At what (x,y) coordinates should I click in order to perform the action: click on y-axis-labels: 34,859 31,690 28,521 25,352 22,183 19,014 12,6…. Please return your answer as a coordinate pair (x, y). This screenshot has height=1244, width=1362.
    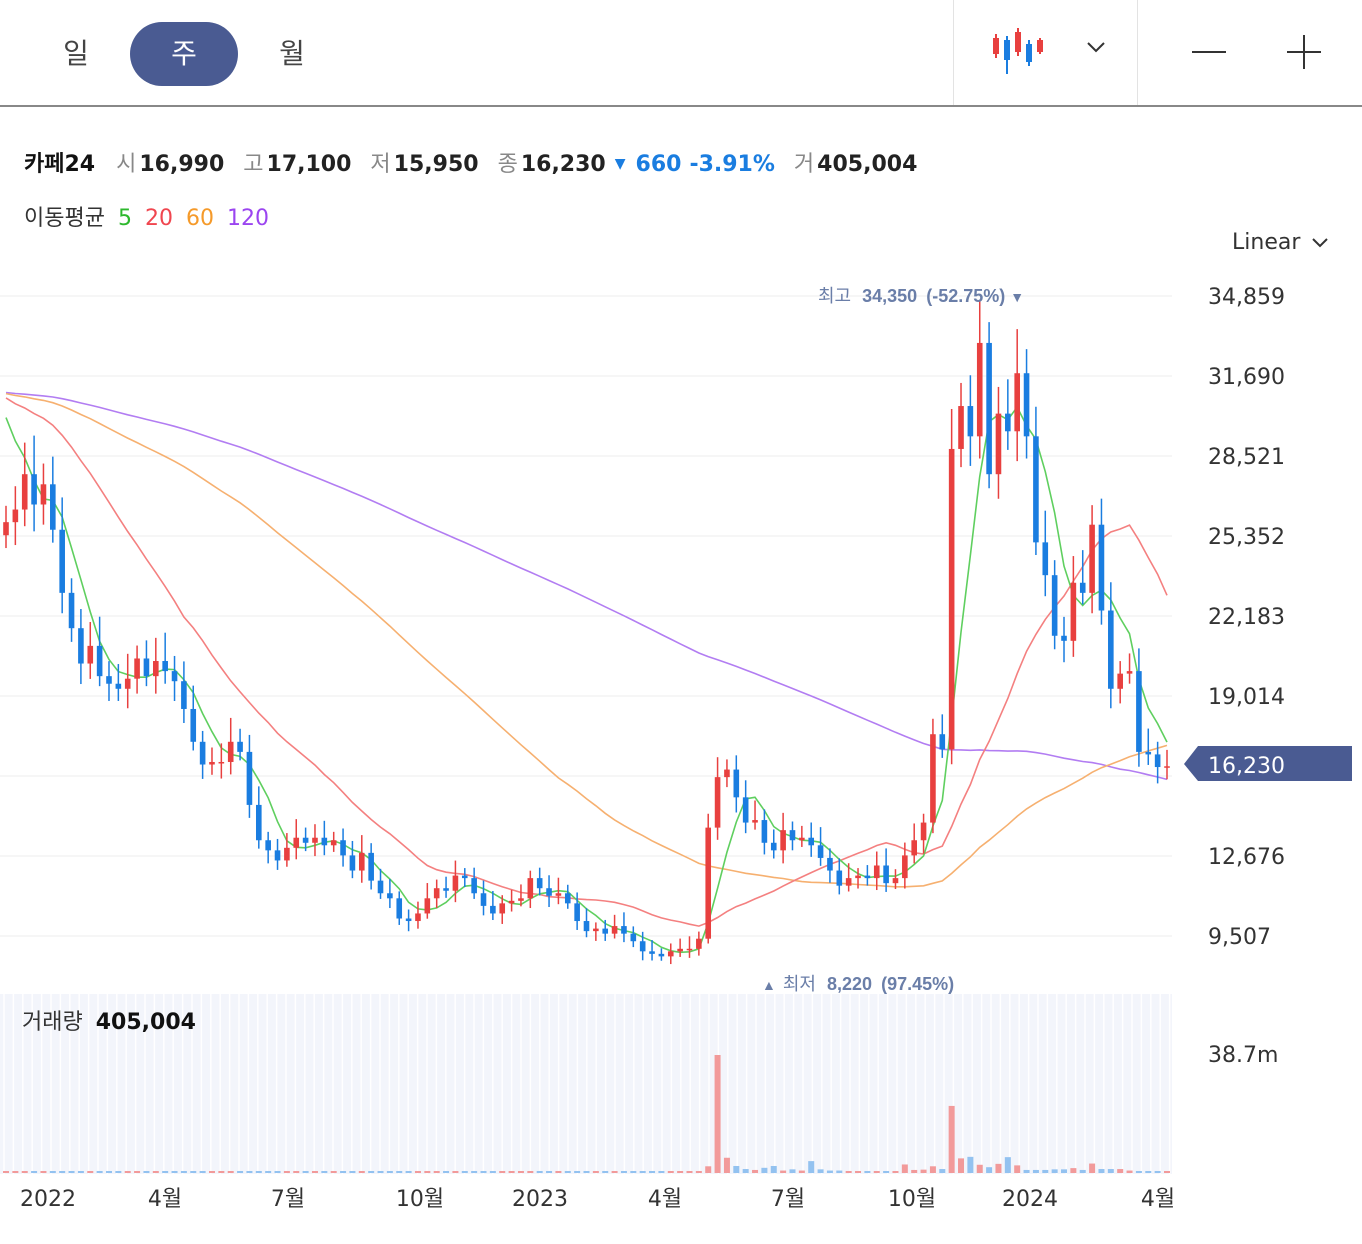
    Looking at the image, I should click on (1246, 617).